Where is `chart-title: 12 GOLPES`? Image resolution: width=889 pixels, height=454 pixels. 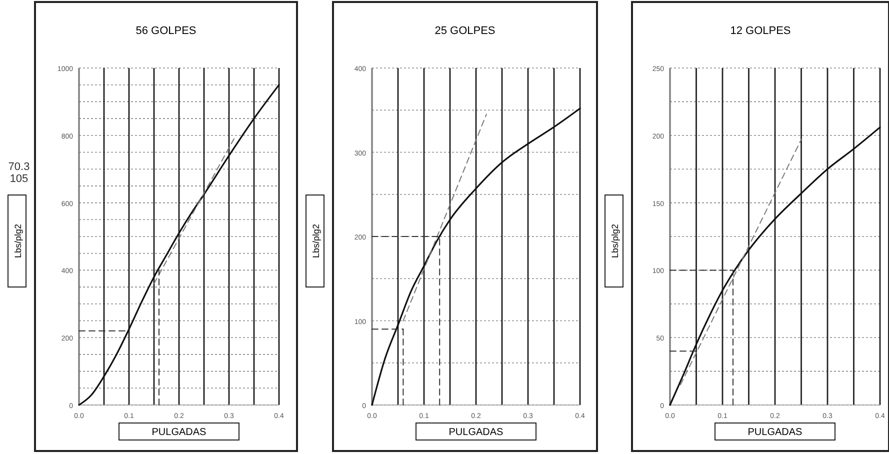 chart-title: 12 GOLPES is located at coordinates (760, 31).